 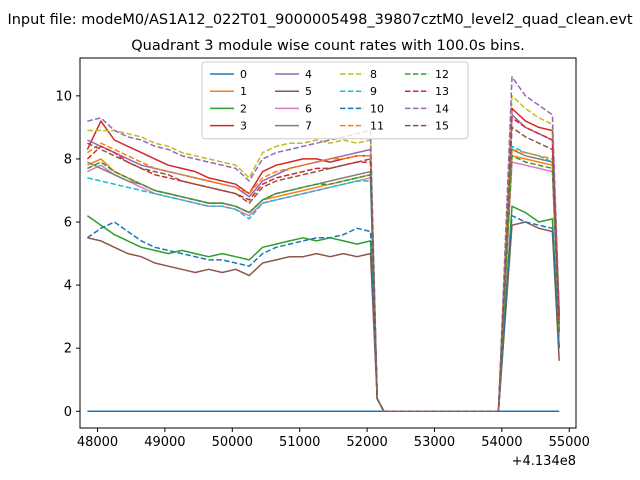 I want to click on y-tick-label: 2, so click(x=68, y=349).